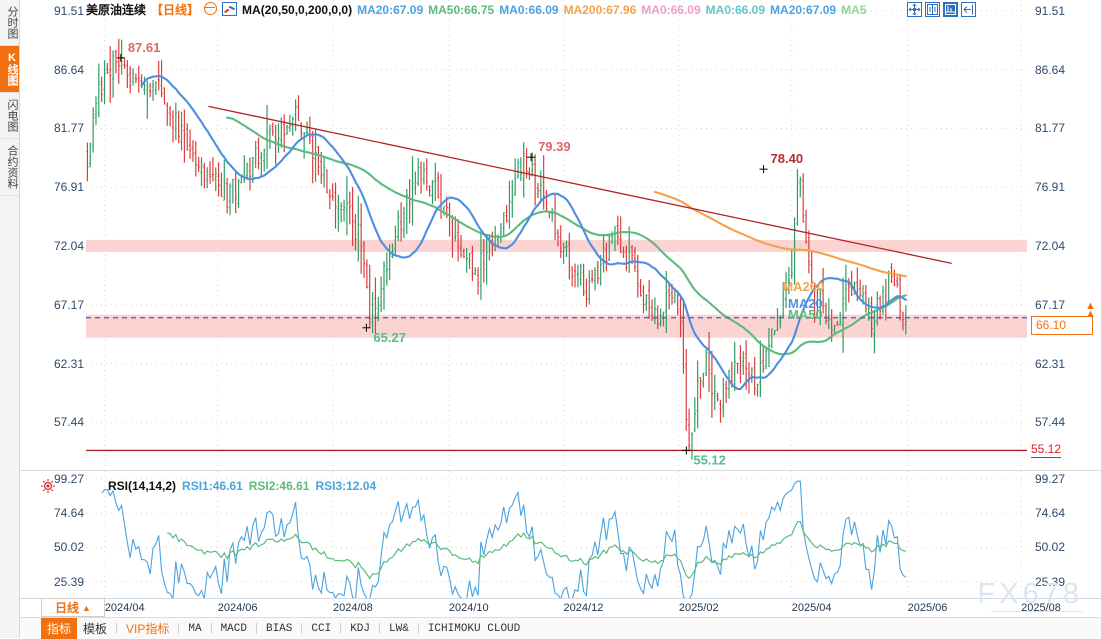 The image size is (1101, 639). Describe the element at coordinates (68, 69) in the screenshot. I see `price-tick-left: 86.64` at that location.